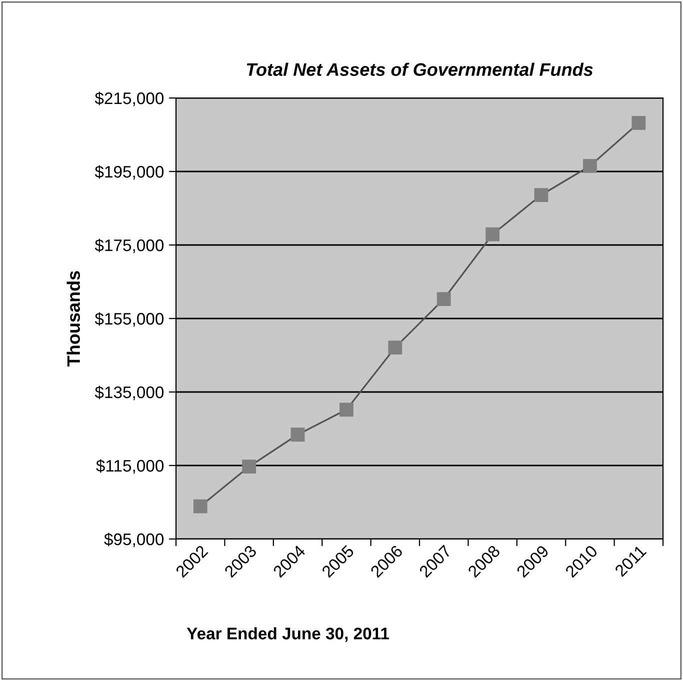 Image resolution: width=683 pixels, height=681 pixels. I want to click on chart-title: Total Net Assets of Governmental Funds, so click(419, 69).